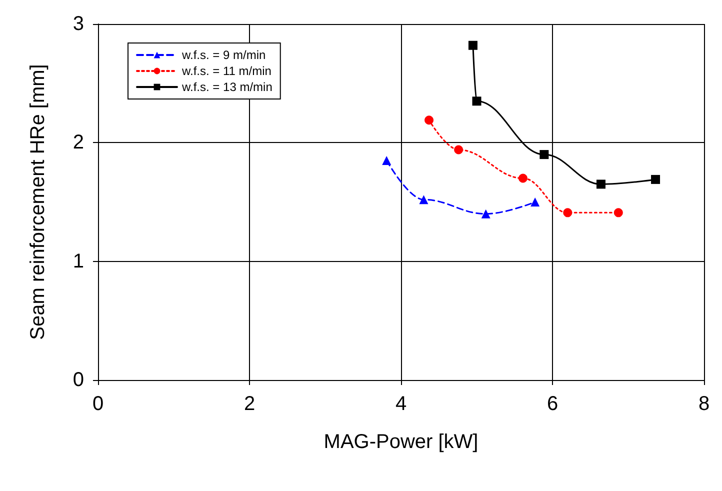  I want to click on x-tick-label: 4, so click(401, 404).